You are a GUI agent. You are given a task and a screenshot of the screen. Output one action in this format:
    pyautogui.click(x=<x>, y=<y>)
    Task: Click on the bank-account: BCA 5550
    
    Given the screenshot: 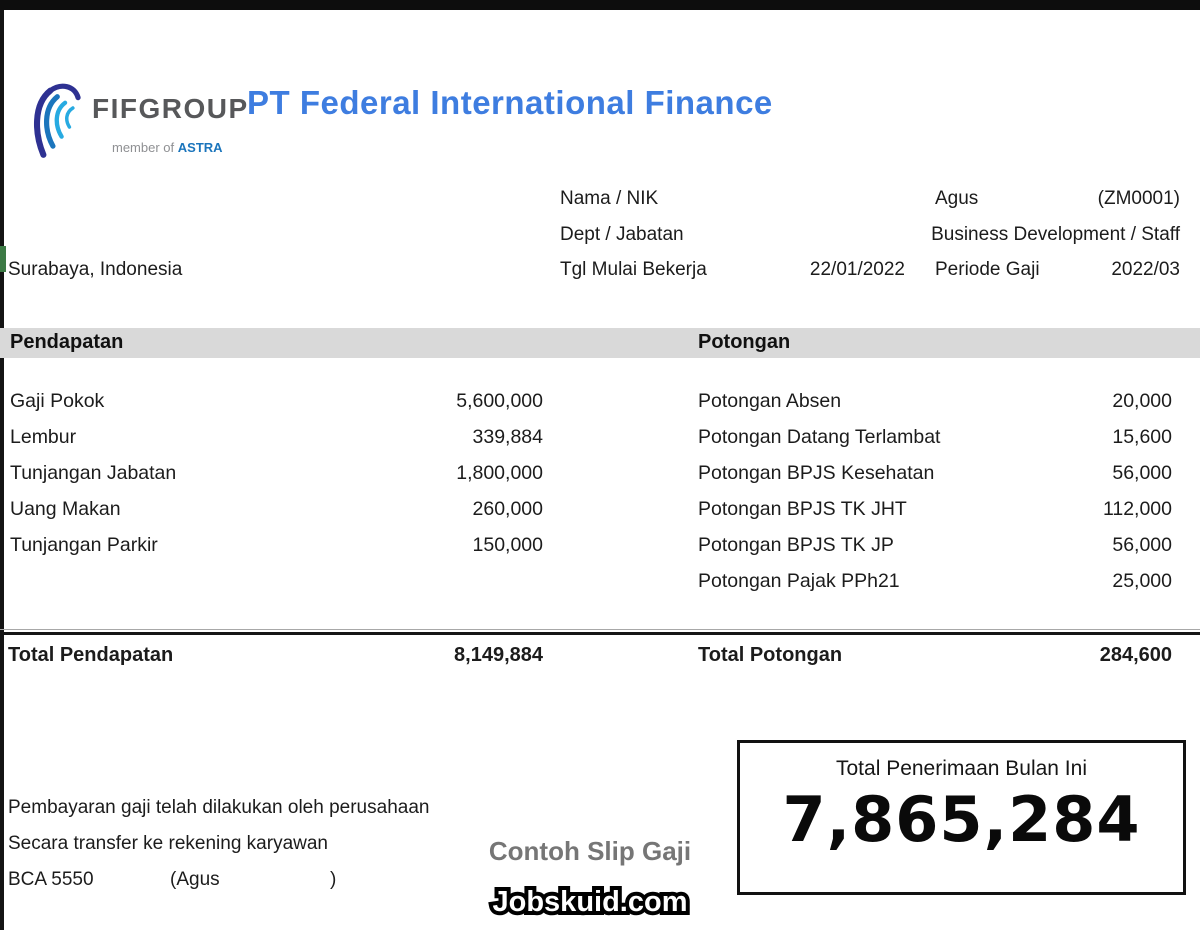 What is the action you would take?
    pyautogui.click(x=51, y=879)
    